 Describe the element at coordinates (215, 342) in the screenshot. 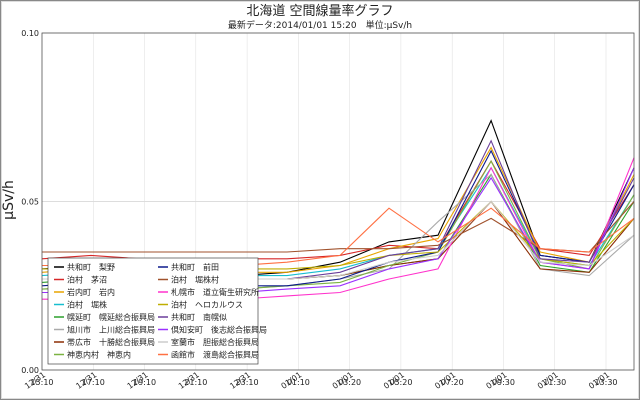

I see `legend-label: 室蘭市 胆振総合振興局` at that location.